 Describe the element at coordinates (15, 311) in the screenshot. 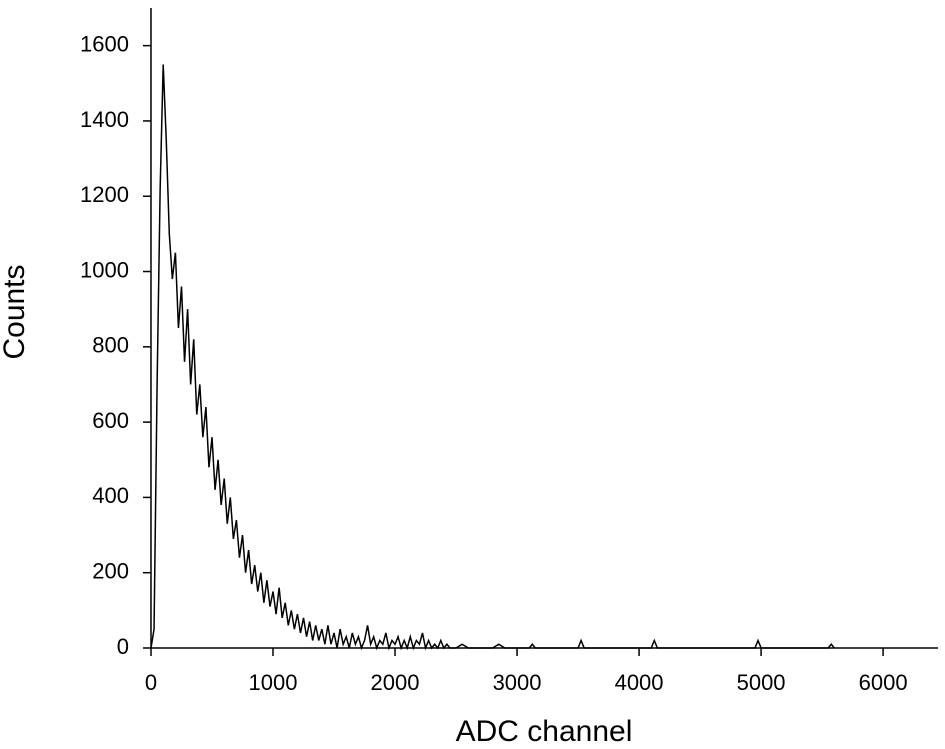

I see `y-axis-title: Counts` at that location.